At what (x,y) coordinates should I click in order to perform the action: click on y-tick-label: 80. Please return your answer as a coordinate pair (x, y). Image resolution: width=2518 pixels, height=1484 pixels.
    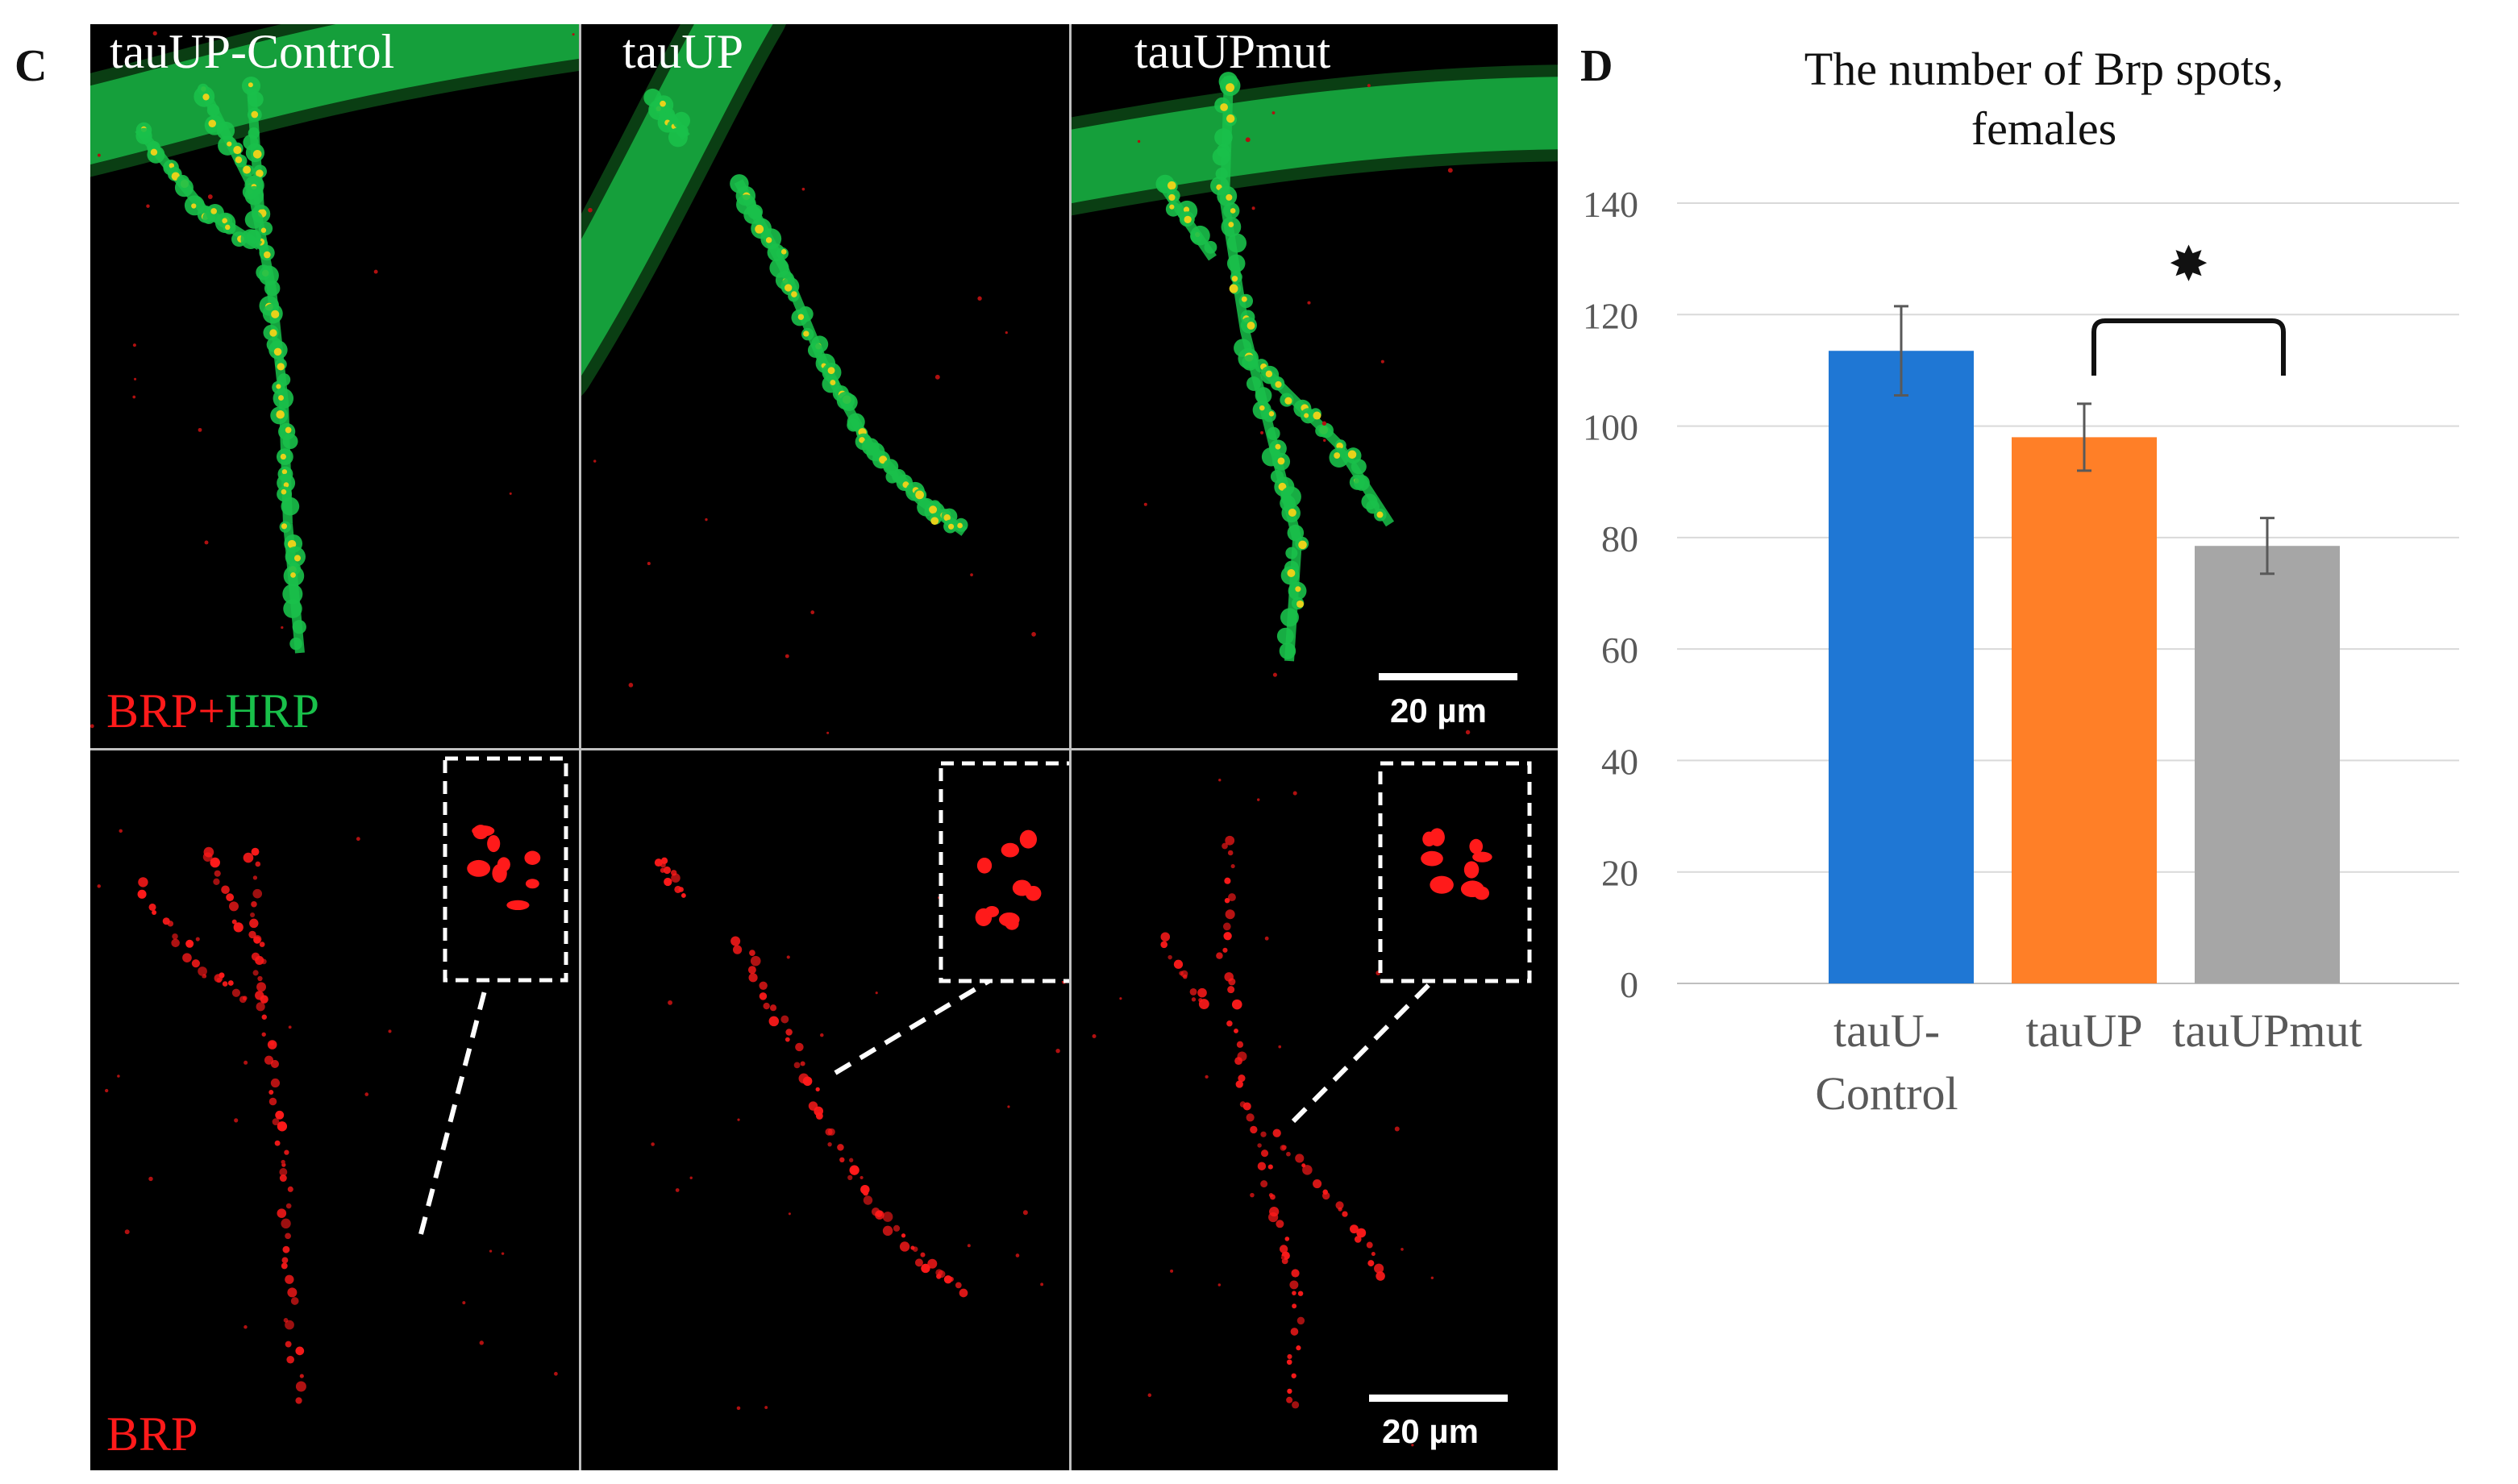
    Looking at the image, I should click on (1619, 538).